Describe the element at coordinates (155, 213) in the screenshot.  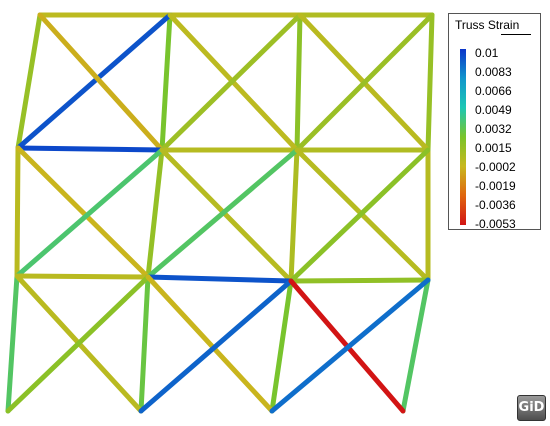
I see `truss-member-post-a-mid` at that location.